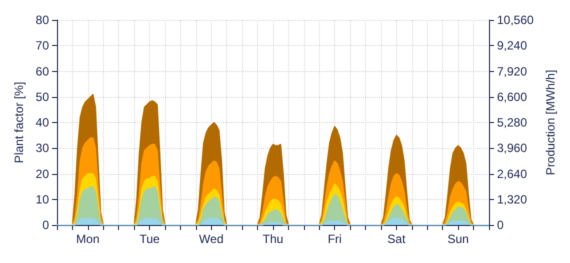  I want to click on y-tick-label: 30, so click(43, 148).